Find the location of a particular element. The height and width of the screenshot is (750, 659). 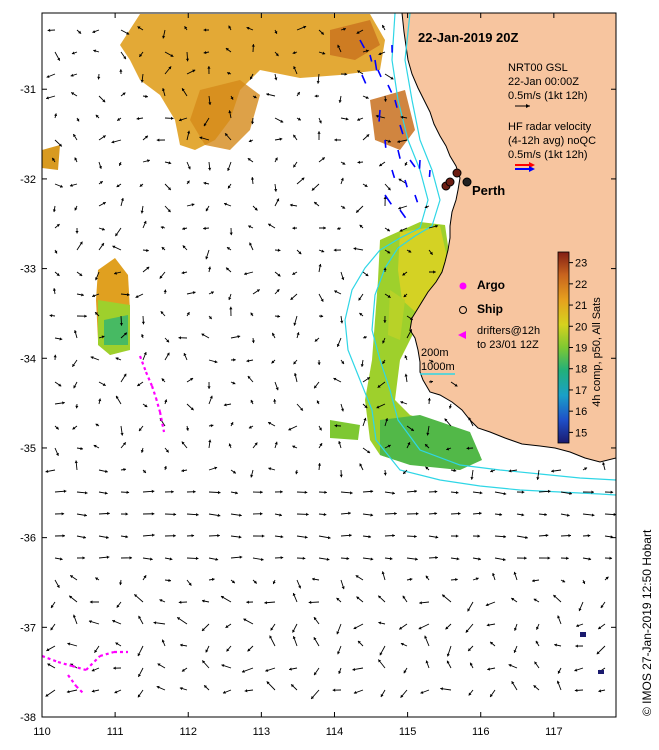

legend-gsl-line-3: 0.5m/s (1kt 12h) is located at coordinates (547, 96).